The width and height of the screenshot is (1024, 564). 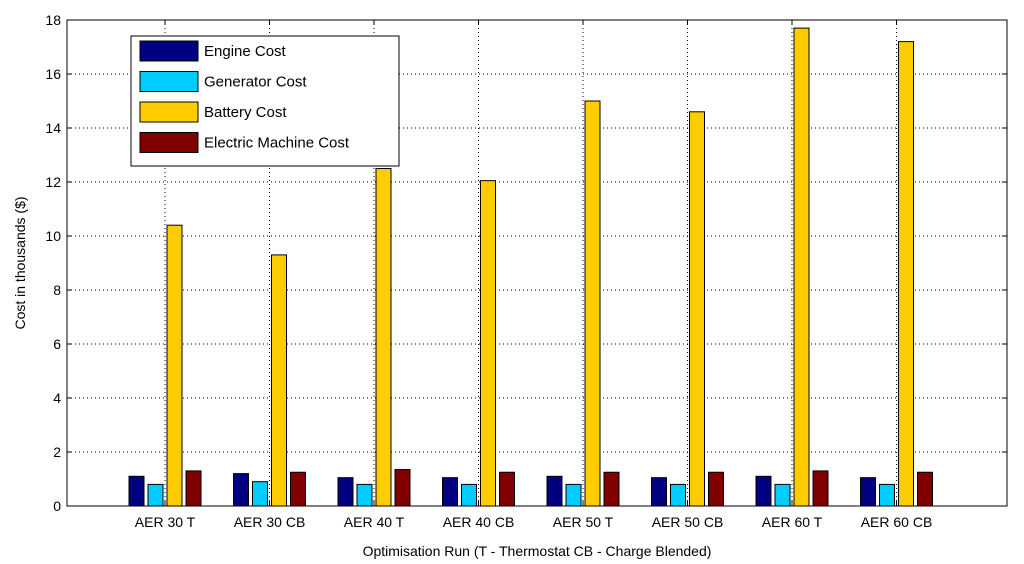 What do you see at coordinates (792, 522) in the screenshot?
I see `x-tick-label: AER 60 T` at bounding box center [792, 522].